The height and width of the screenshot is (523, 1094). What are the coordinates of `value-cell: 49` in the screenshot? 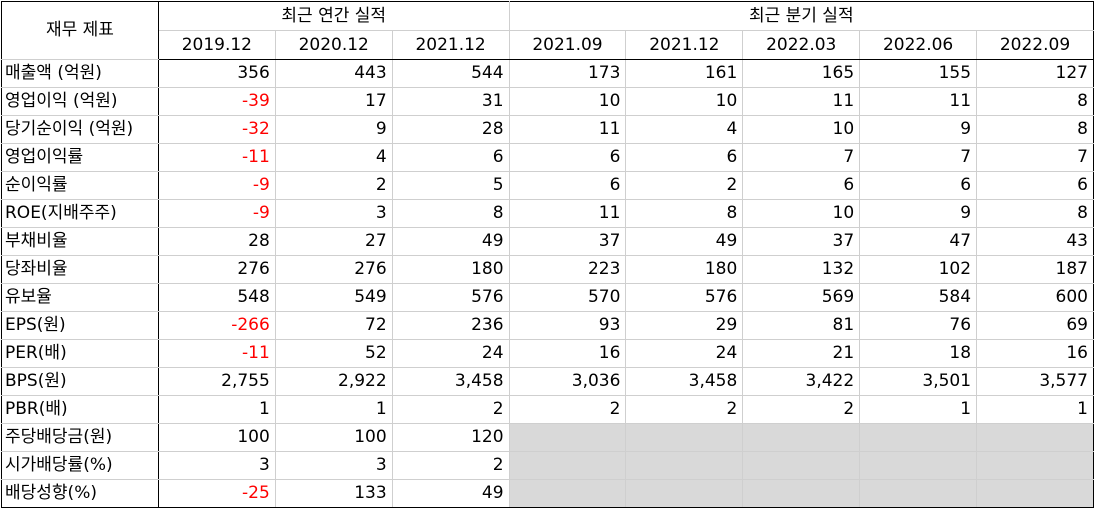 It's located at (450, 493).